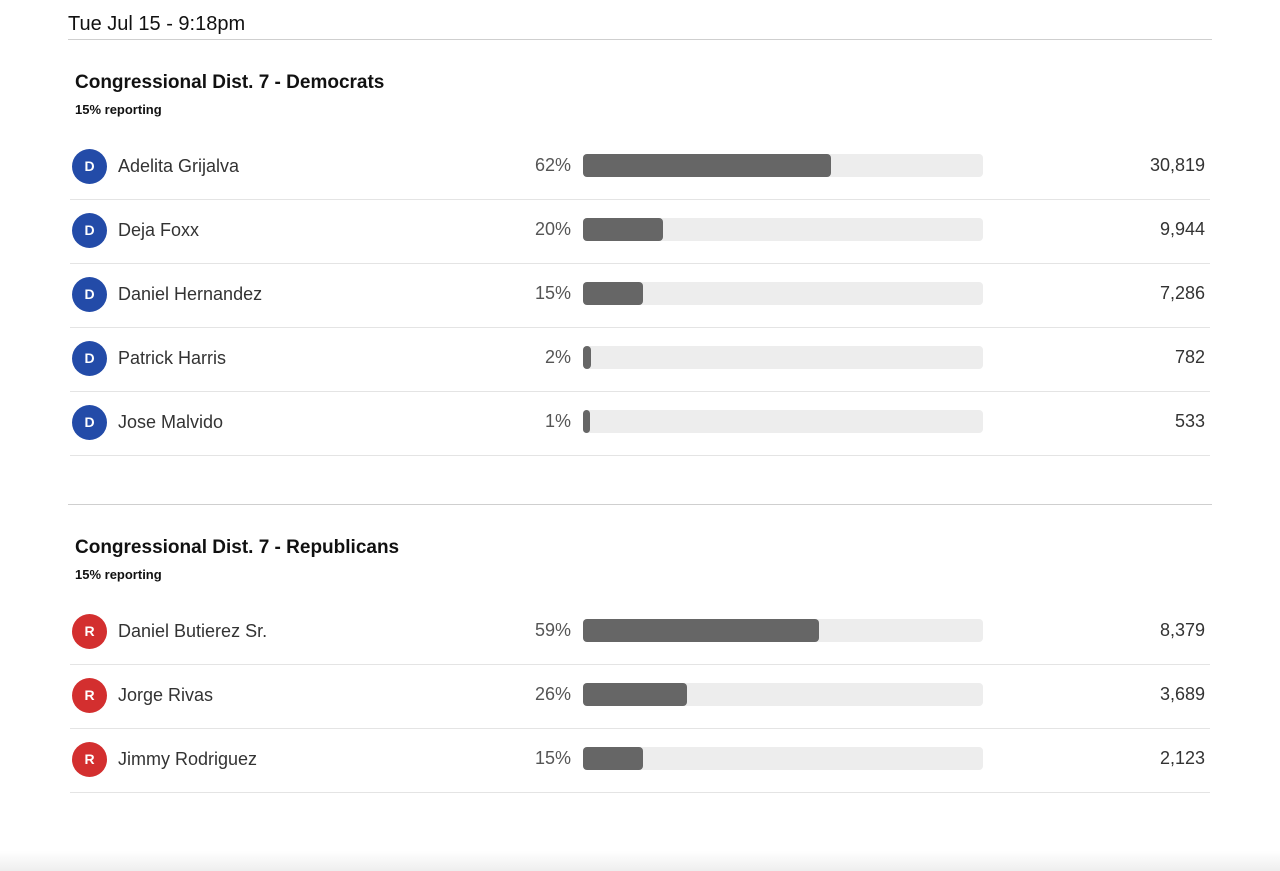 Image resolution: width=1280 pixels, height=871 pixels. I want to click on vote-count: 7,286, so click(1182, 293).